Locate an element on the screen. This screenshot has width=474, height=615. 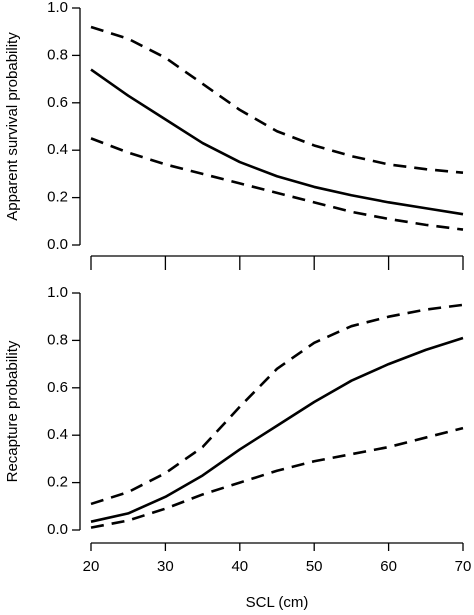
x-axis-label: SCL (cm) is located at coordinates (277, 602).